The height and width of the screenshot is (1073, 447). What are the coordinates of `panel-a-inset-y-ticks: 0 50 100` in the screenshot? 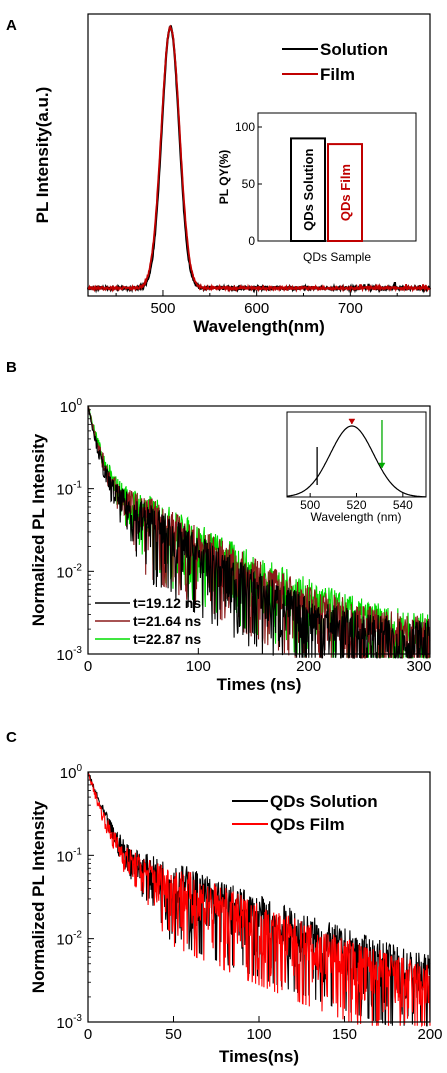 It's located at (248, 184).